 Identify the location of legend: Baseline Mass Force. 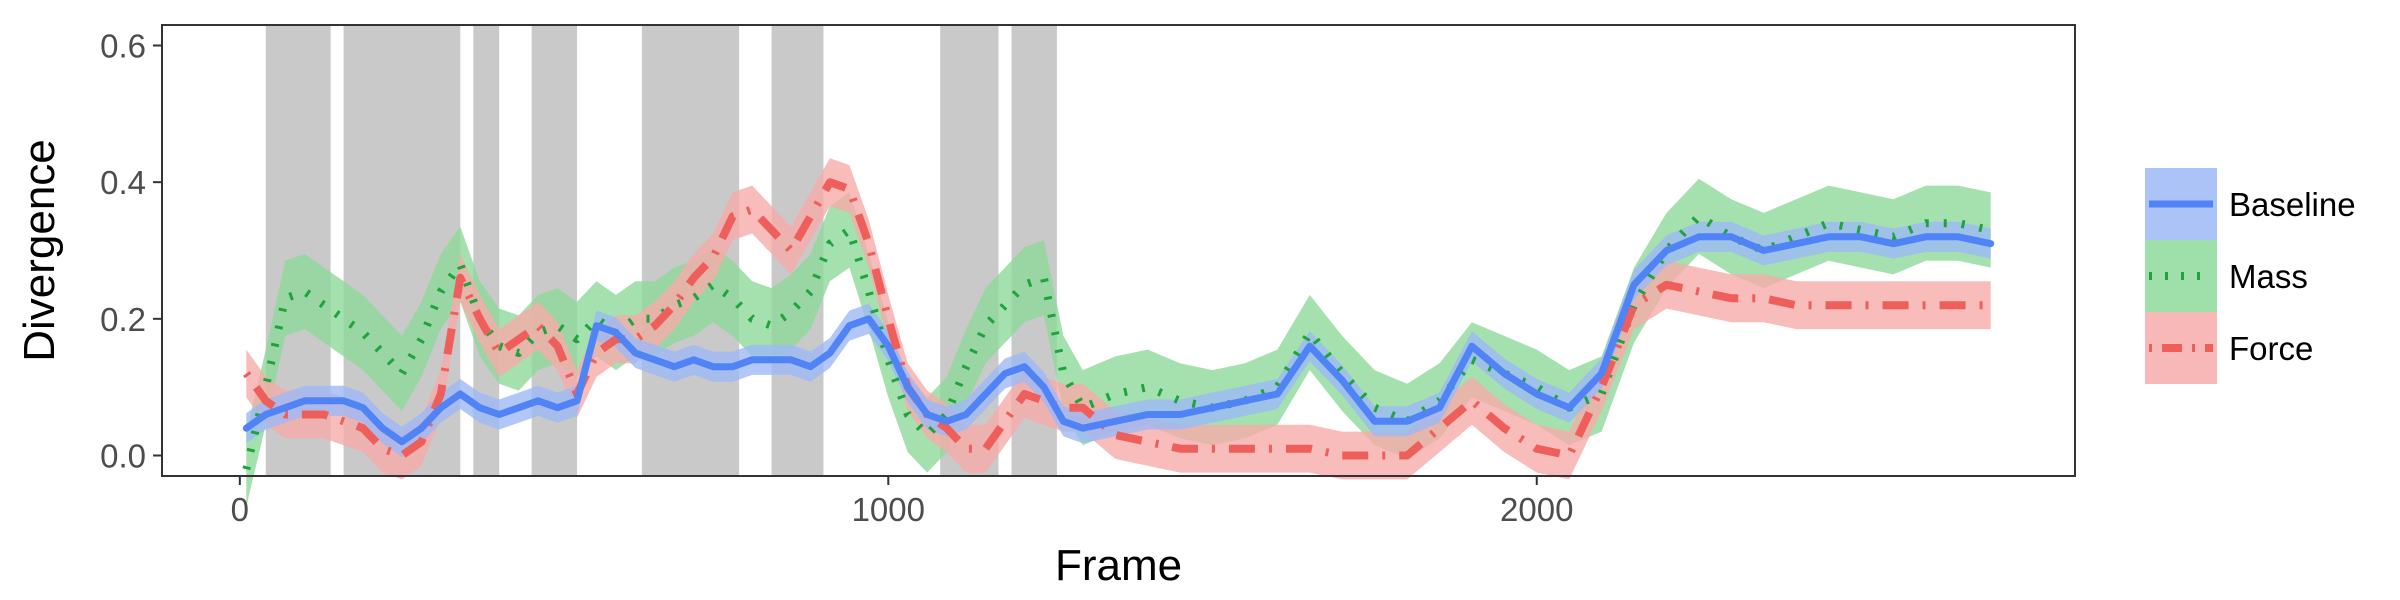
(2250, 276).